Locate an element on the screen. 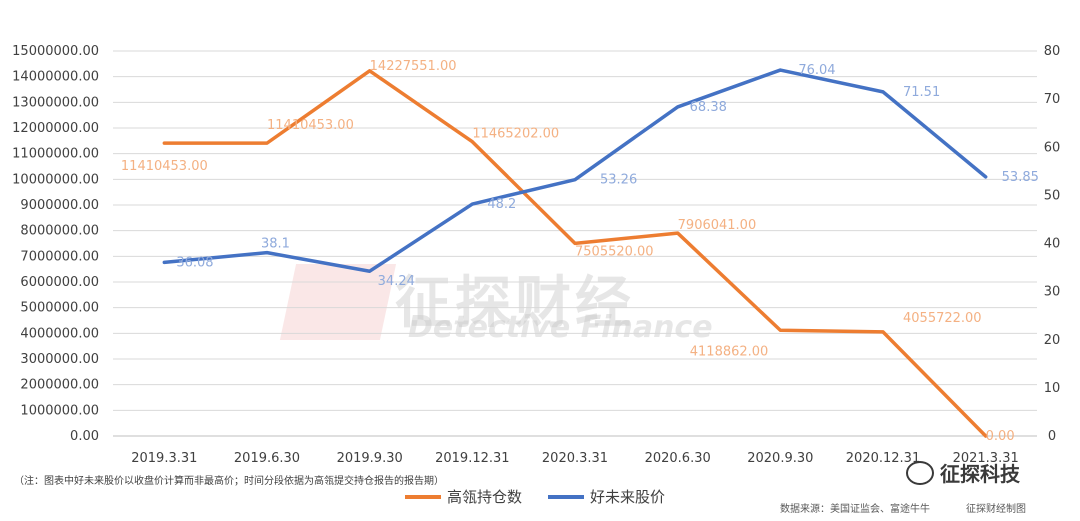 The height and width of the screenshot is (521, 1080). legend-item-holdings: 高瓴持仓数 is located at coordinates (463, 496).